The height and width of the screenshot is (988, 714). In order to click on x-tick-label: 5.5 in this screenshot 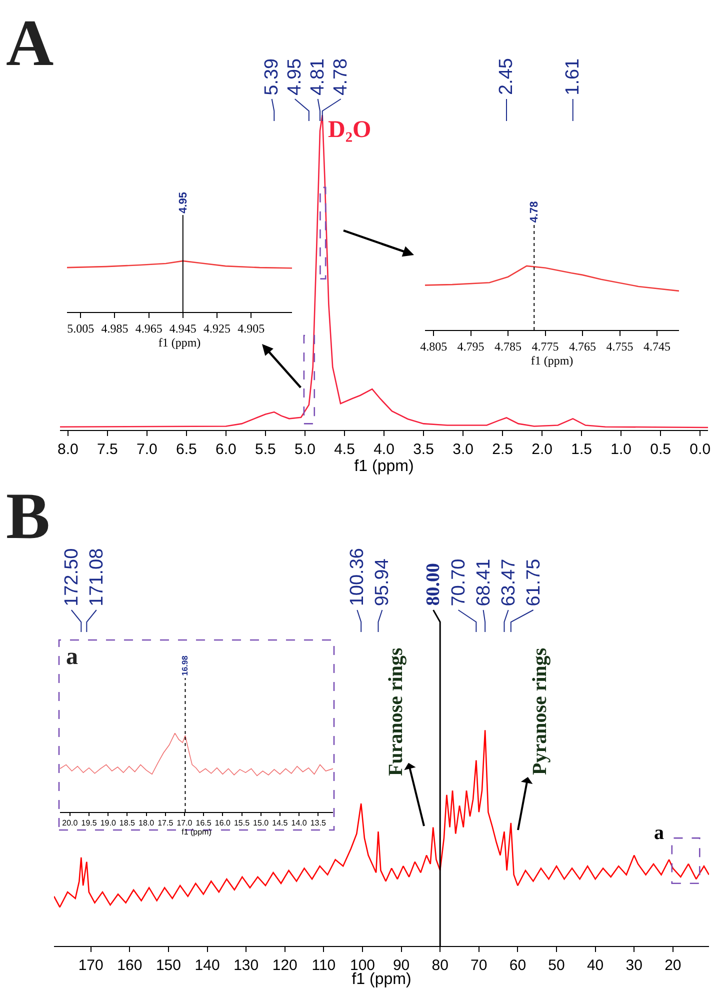, I will do `click(265, 449)`.